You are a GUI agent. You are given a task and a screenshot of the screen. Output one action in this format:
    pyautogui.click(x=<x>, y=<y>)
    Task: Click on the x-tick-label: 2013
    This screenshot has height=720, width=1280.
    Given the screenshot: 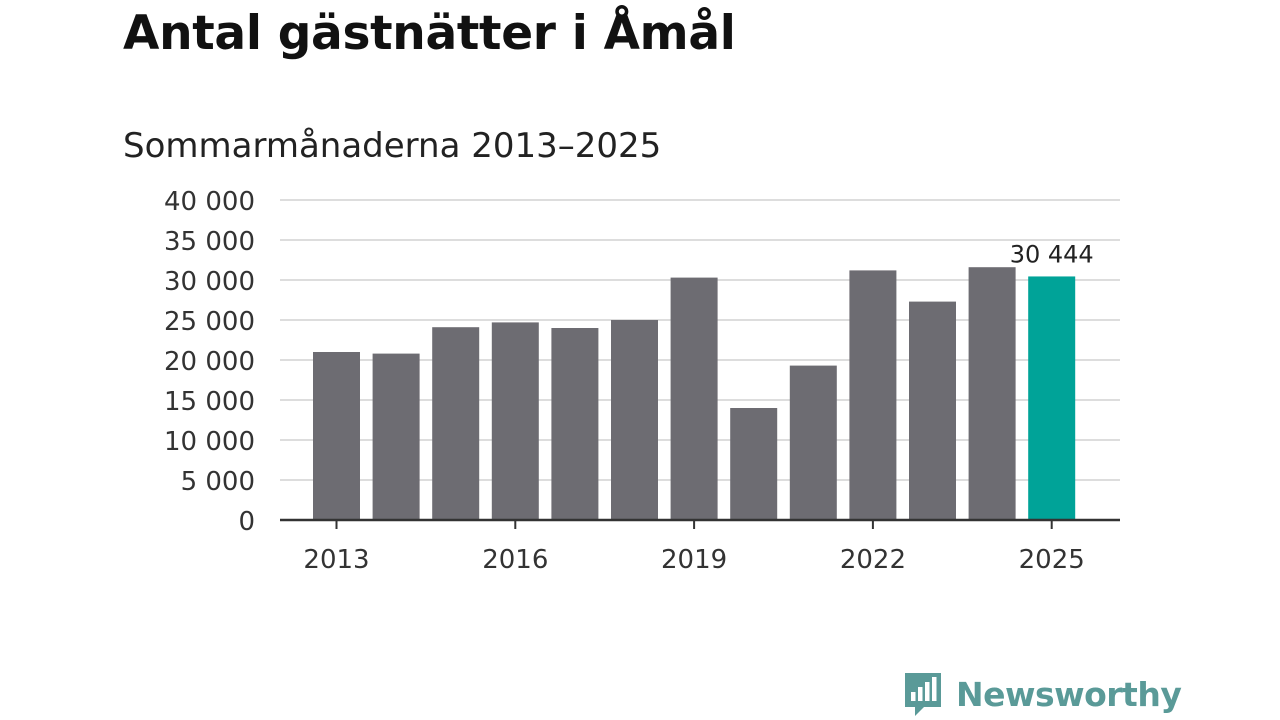 What is the action you would take?
    pyautogui.click(x=336, y=560)
    